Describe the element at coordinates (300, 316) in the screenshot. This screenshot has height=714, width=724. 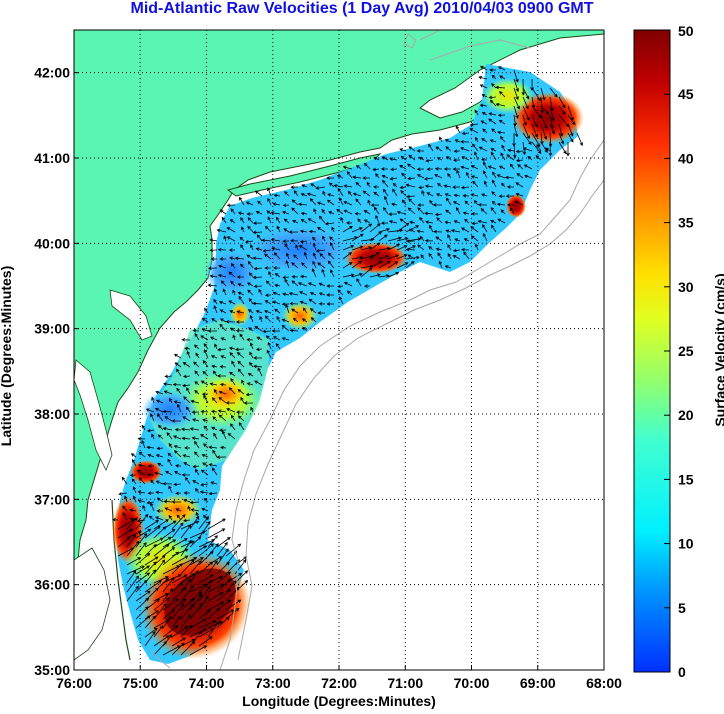
I see `warm-delaware-edge` at that location.